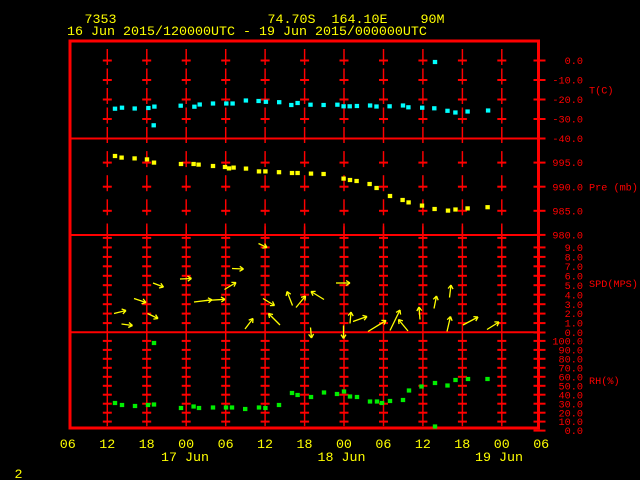 This screenshot has width=640, height=480. Describe the element at coordinates (571, 378) in the screenshot. I see `svg-text: 60.0` at that location.